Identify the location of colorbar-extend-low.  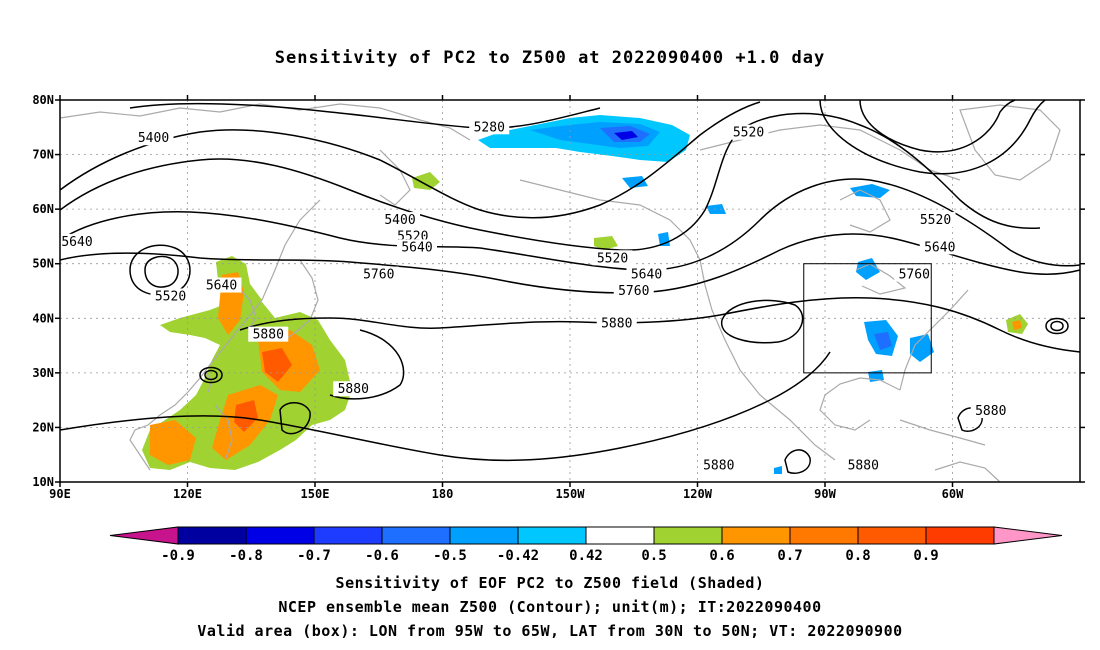
(144, 535).